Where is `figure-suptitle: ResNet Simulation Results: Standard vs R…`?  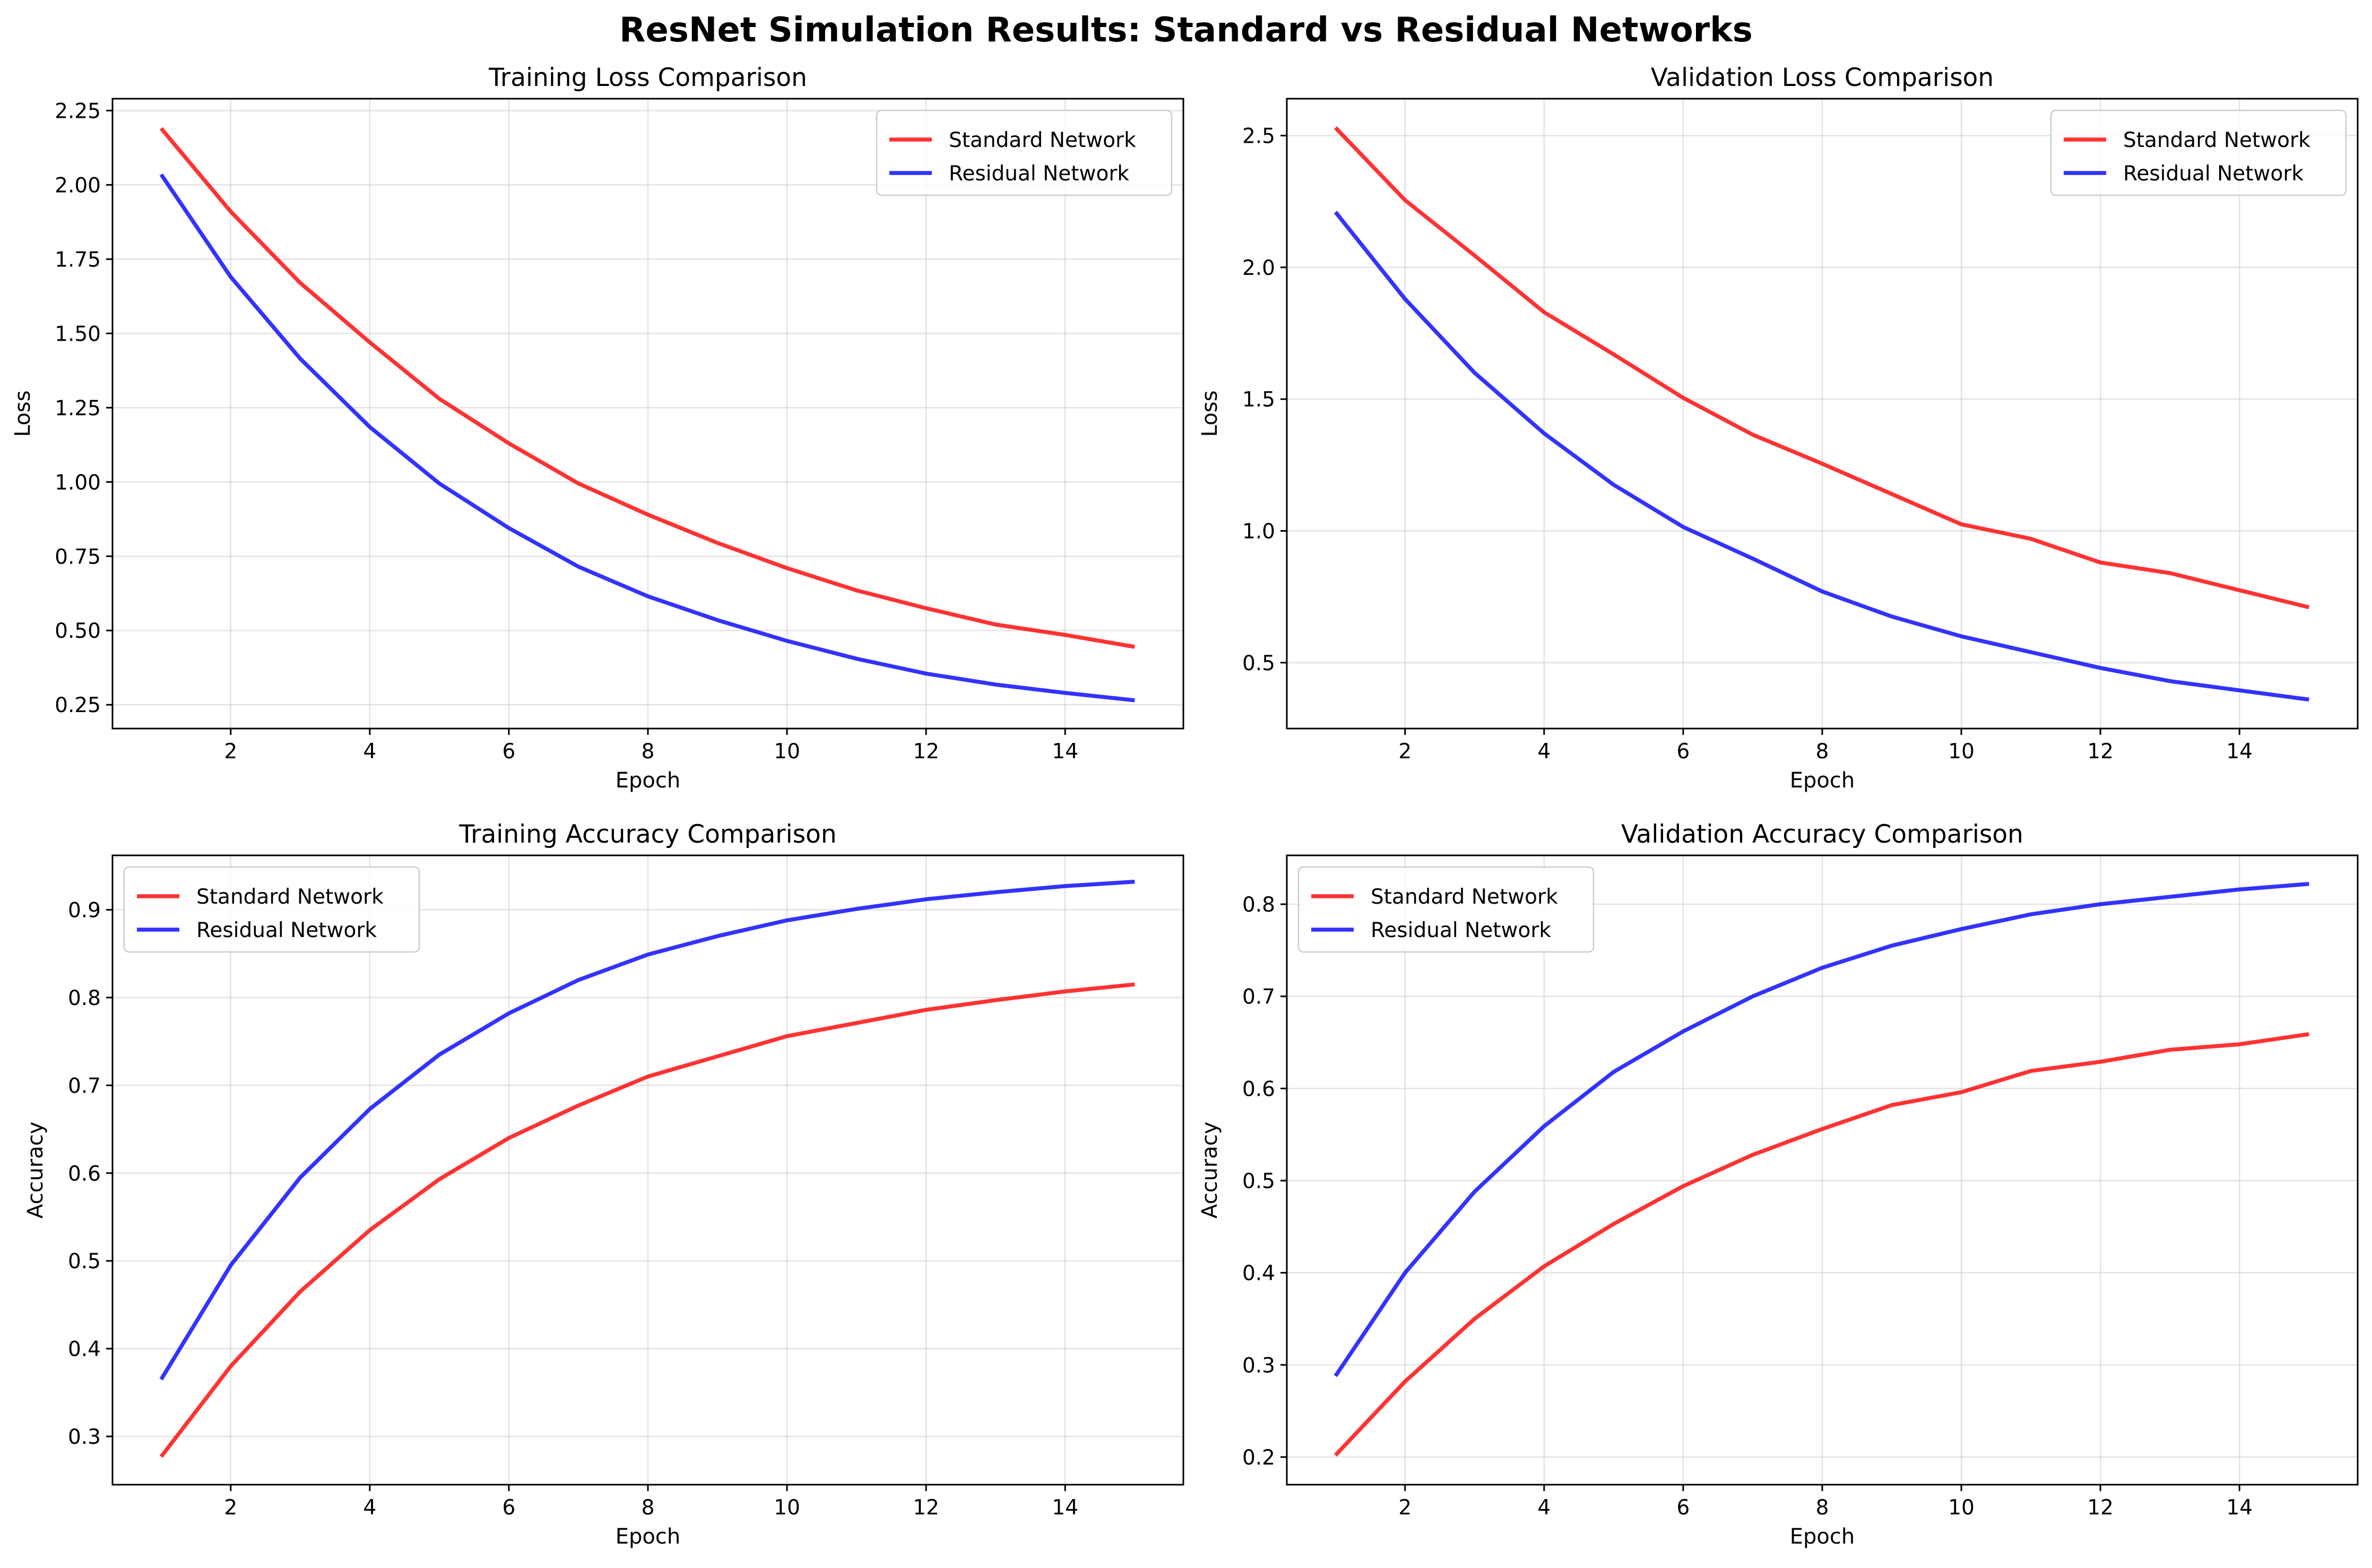
figure-suptitle: ResNet Simulation Results: Standard vs R… is located at coordinates (1186, 30).